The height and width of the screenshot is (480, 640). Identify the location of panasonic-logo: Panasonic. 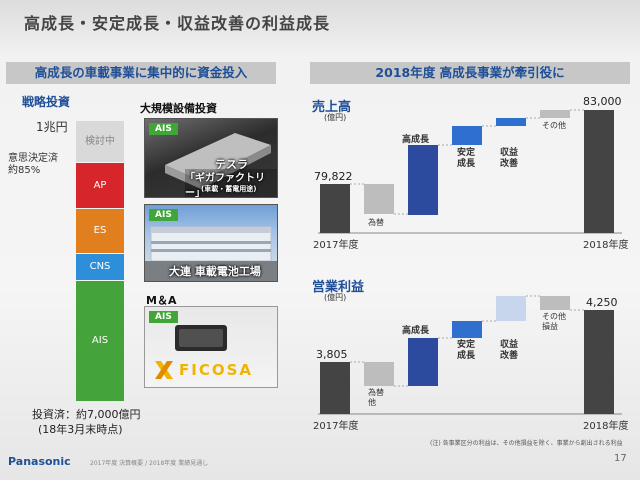
(39, 461).